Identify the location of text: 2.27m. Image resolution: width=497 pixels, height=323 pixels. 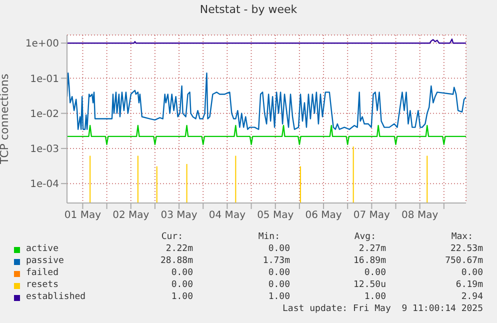
(372, 249).